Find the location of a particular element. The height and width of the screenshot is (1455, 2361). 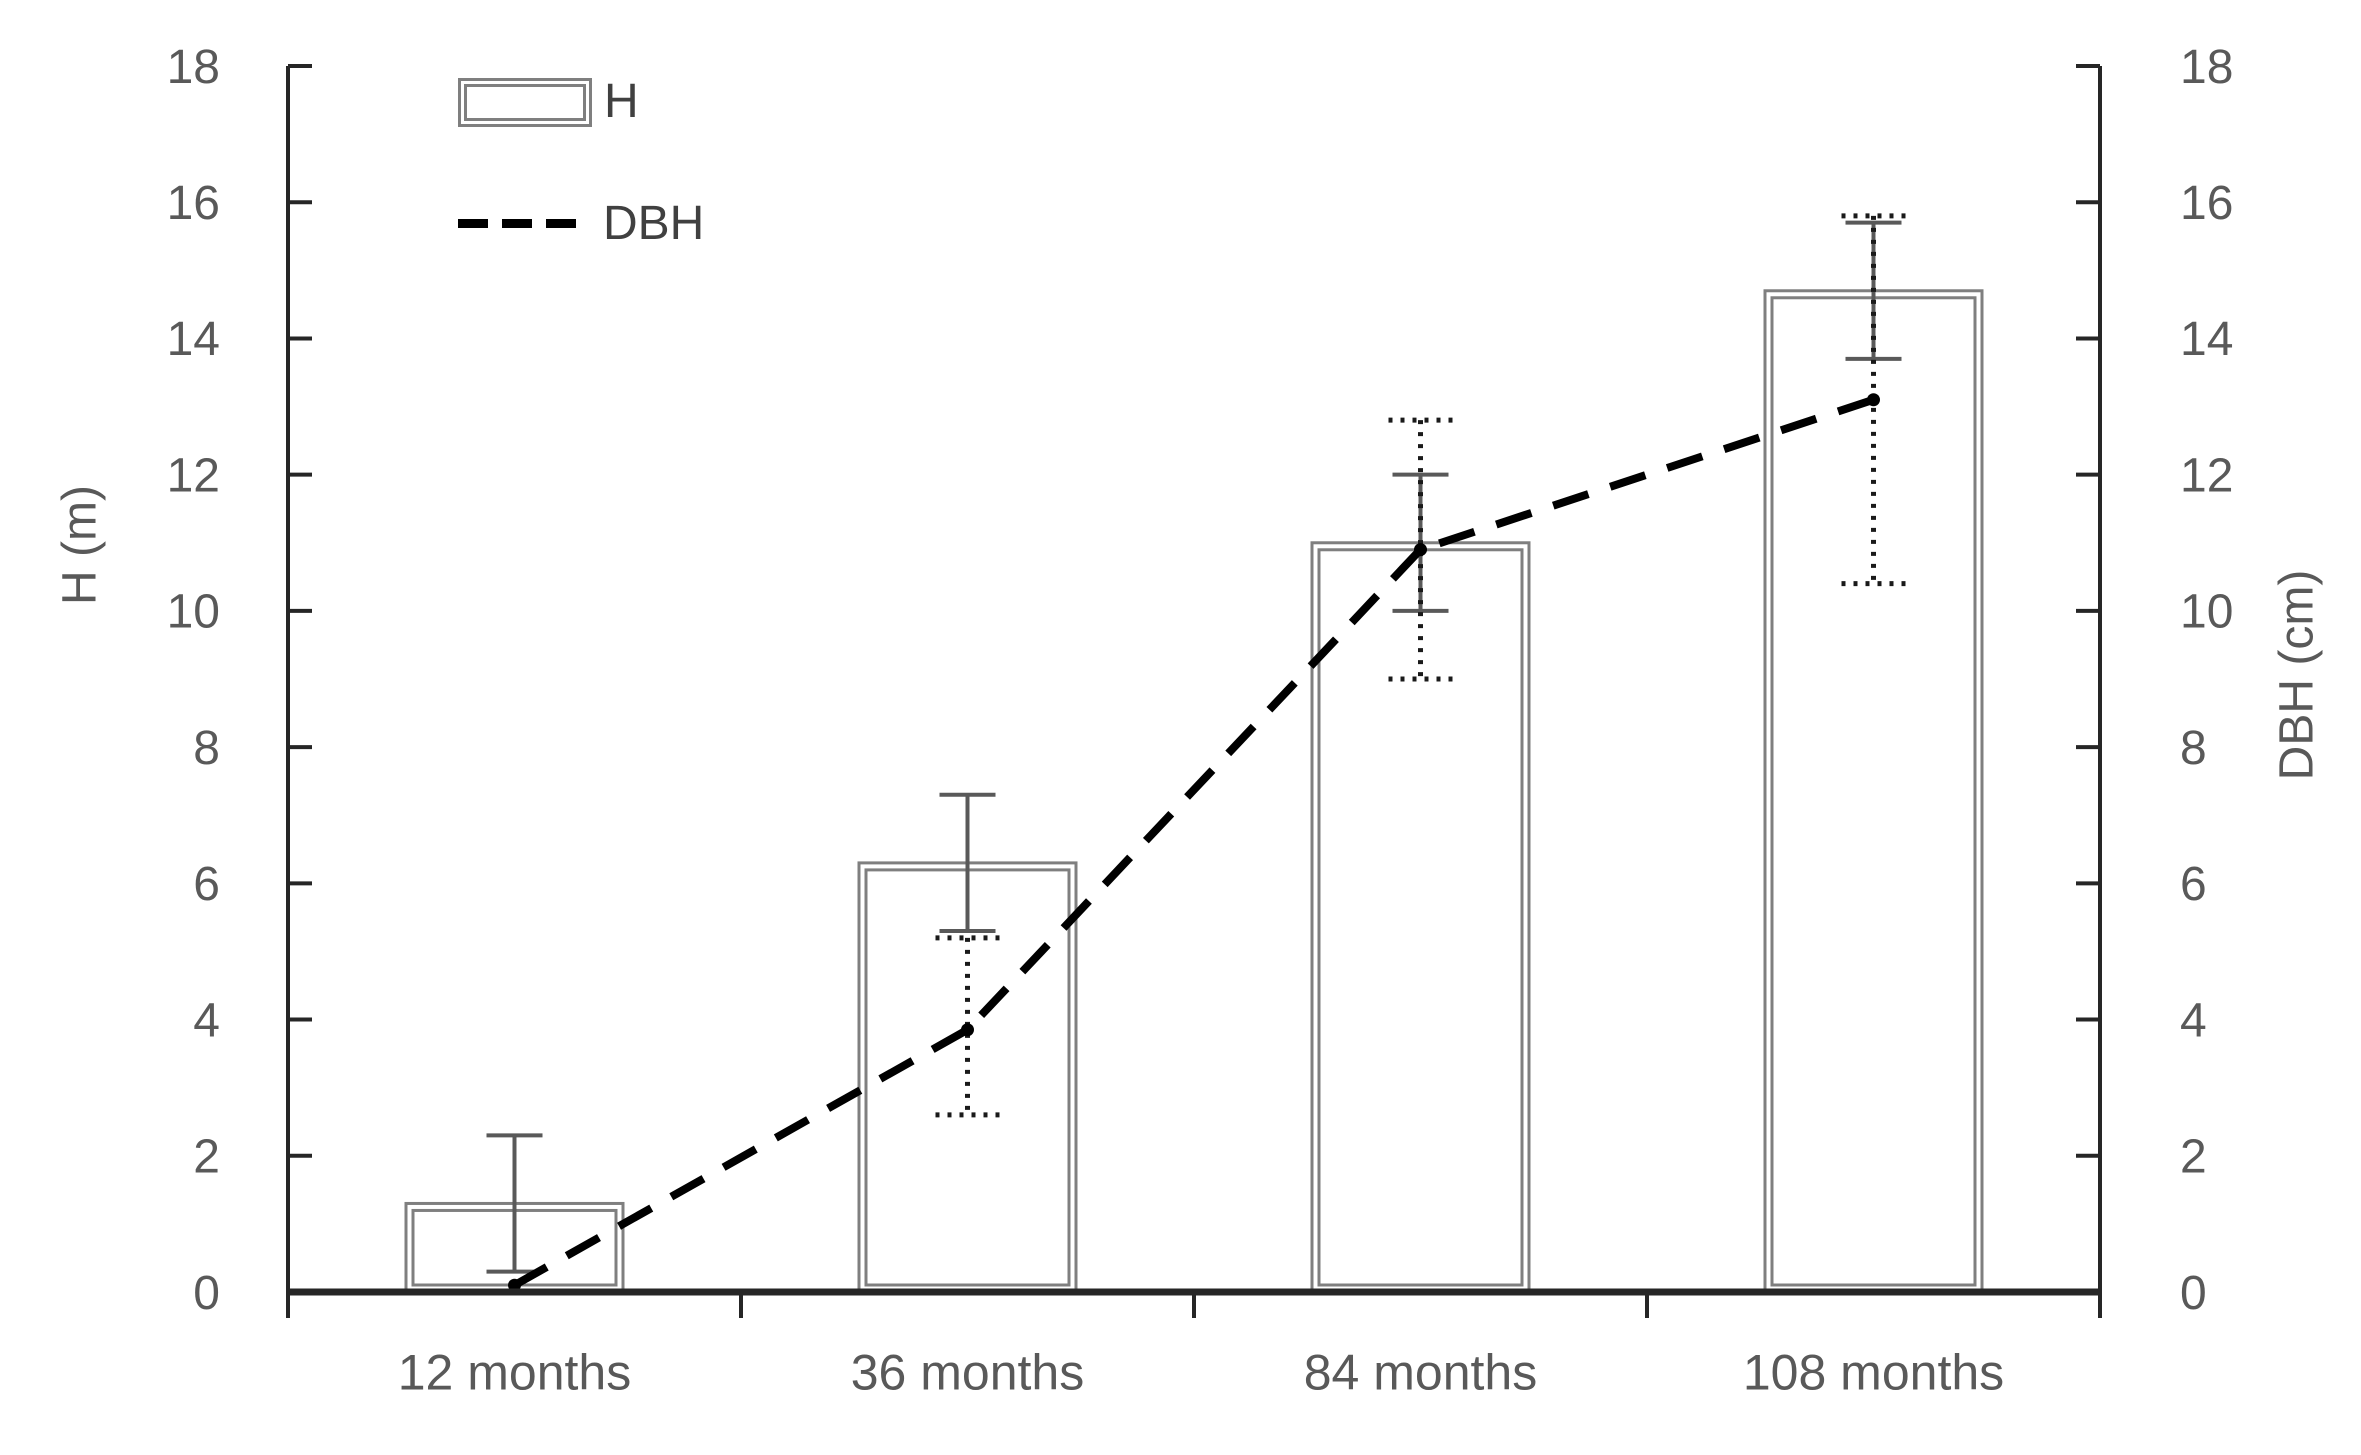

right-axis-tick-label: 0 is located at coordinates (2193, 1293).